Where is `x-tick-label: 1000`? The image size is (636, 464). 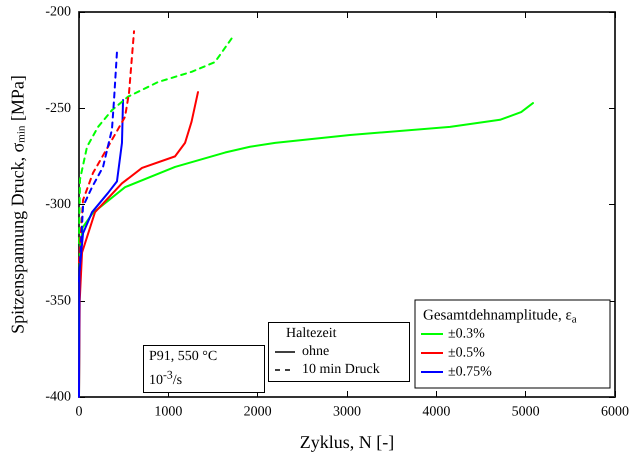
x-tick-label: 1000 is located at coordinates (168, 412).